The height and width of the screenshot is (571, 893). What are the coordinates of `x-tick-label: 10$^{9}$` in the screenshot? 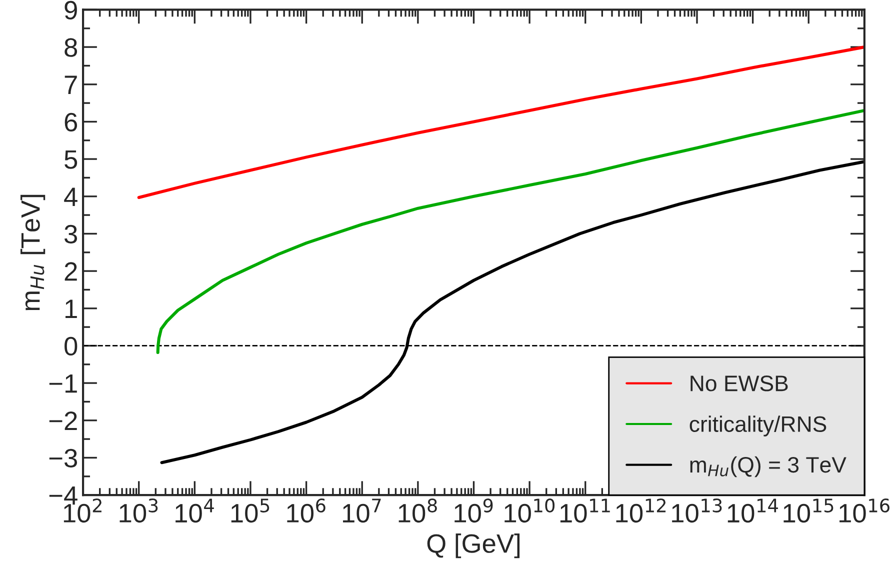 It's located at (473, 510).